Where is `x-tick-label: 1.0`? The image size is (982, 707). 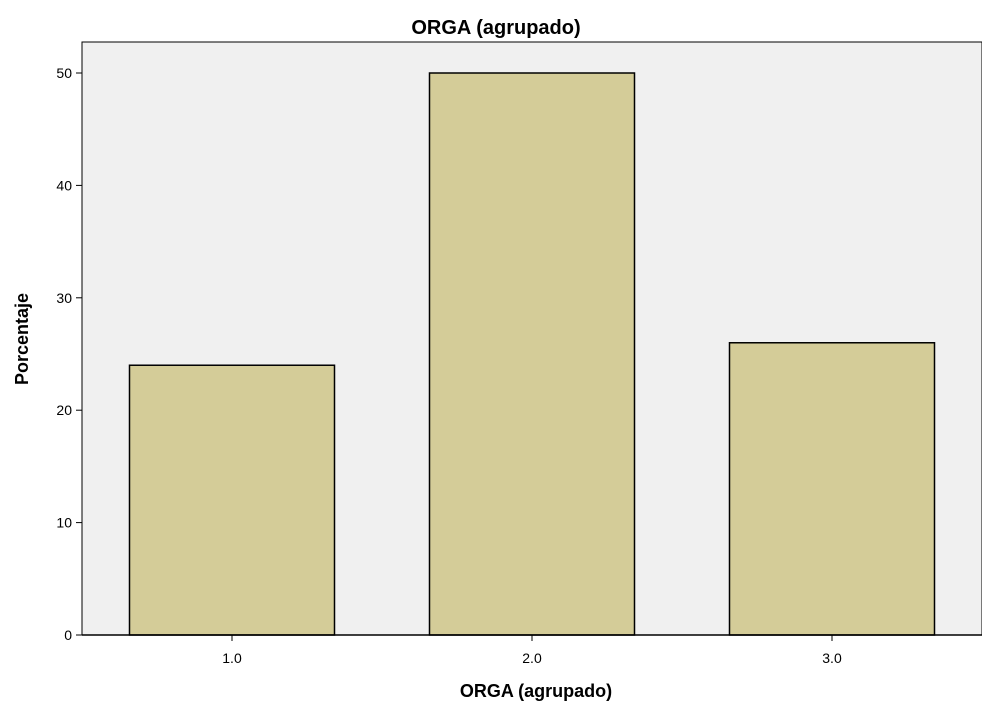
x-tick-label: 1.0 is located at coordinates (232, 658).